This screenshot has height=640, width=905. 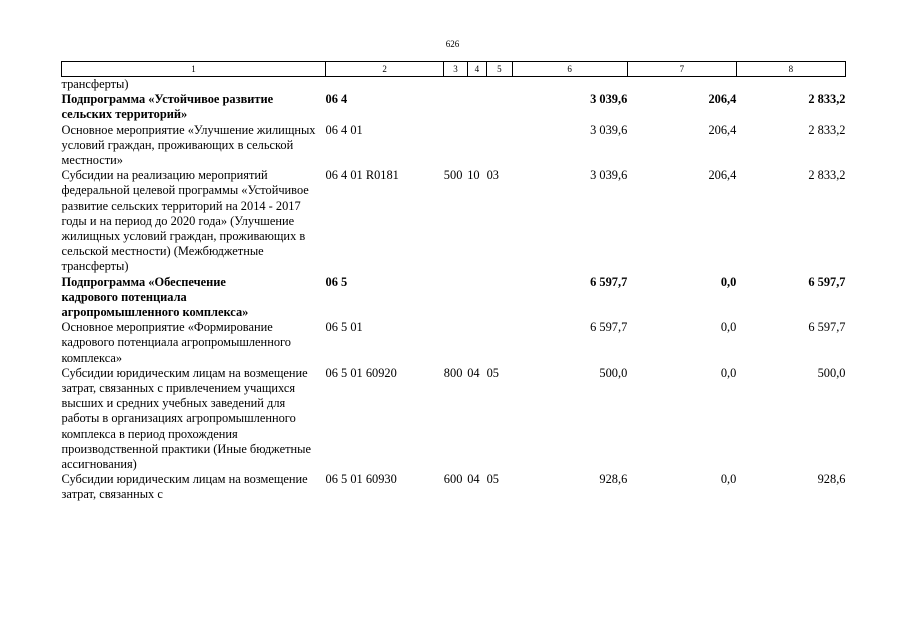 What do you see at coordinates (385, 69) in the screenshot?
I see `header-col-2: 2` at bounding box center [385, 69].